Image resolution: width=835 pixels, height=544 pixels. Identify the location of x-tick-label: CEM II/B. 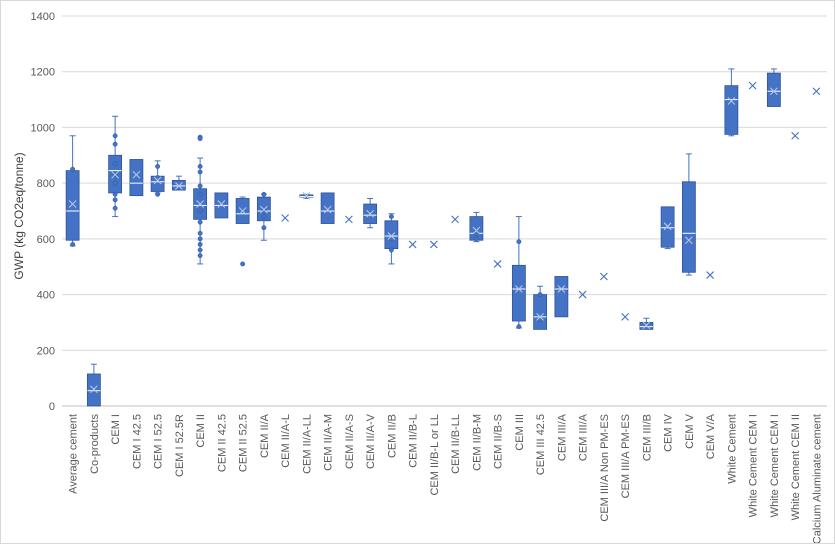
(392, 436).